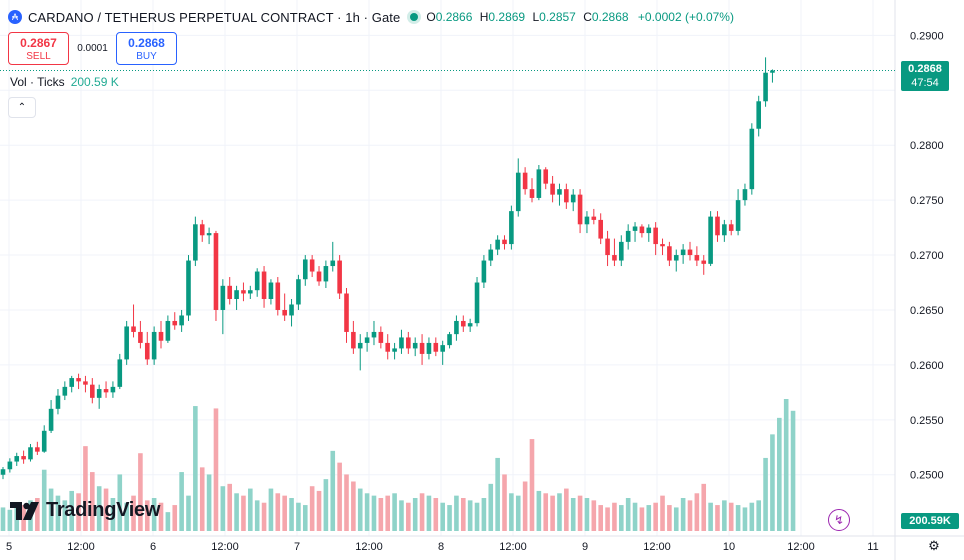 This screenshot has width=964, height=560. I want to click on collapse-legend-button: ⌃, so click(22, 107).